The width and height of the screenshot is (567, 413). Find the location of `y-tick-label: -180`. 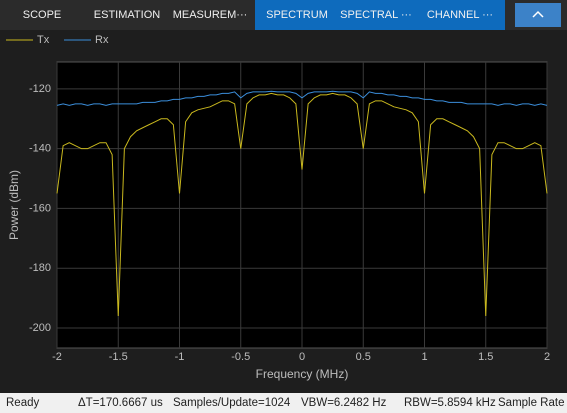

y-tick-label: -180 is located at coordinates (40, 268).